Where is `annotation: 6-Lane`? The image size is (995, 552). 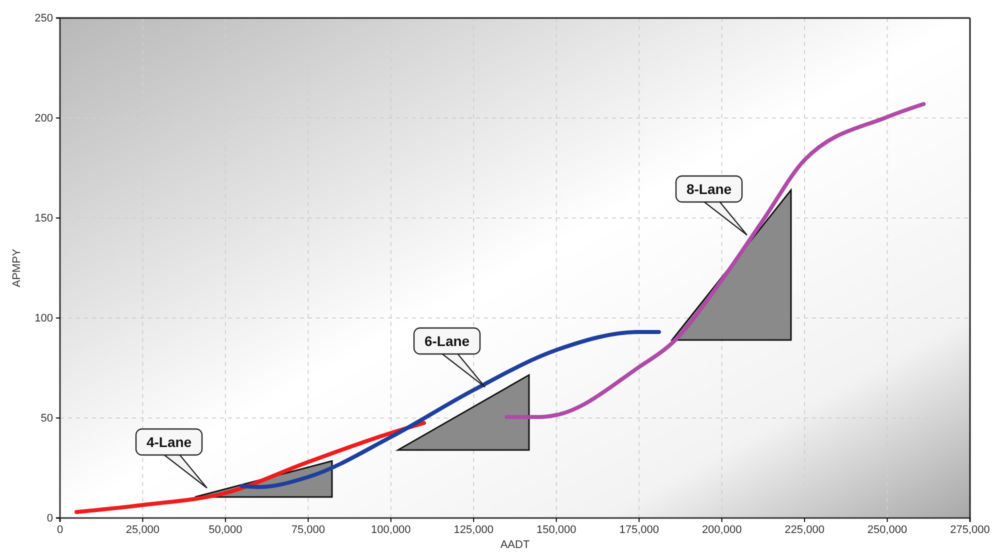 annotation: 6-Lane is located at coordinates (447, 341).